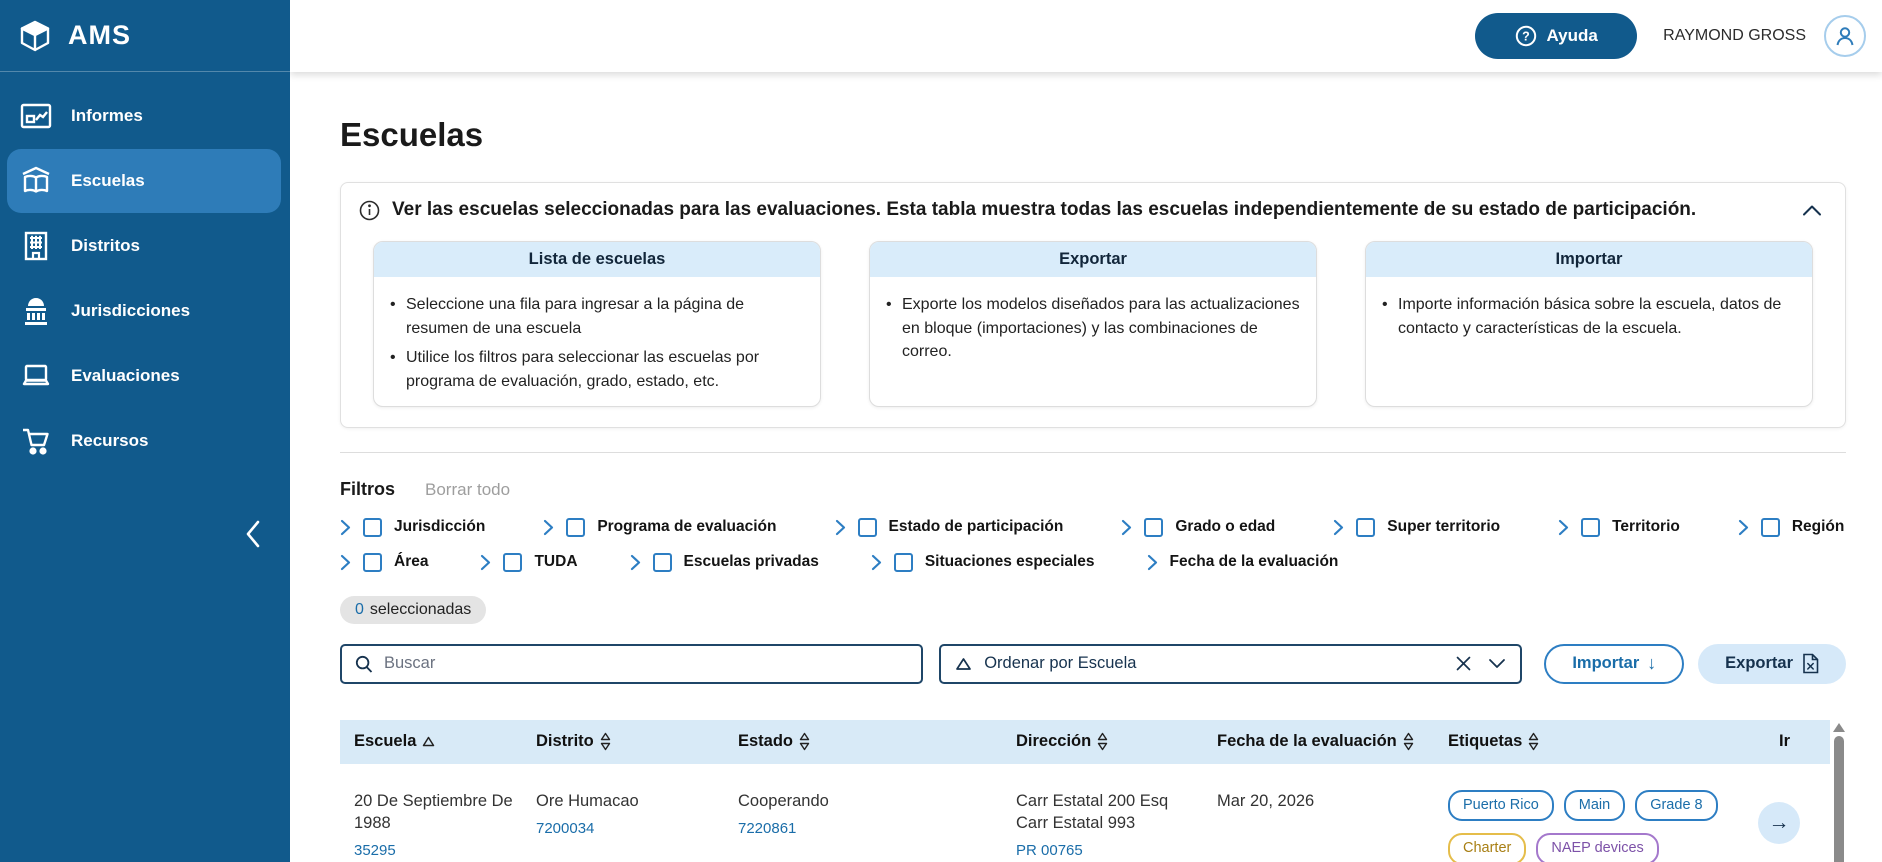  Describe the element at coordinates (1463, 663) in the screenshot. I see `clear-sort-icon` at that location.